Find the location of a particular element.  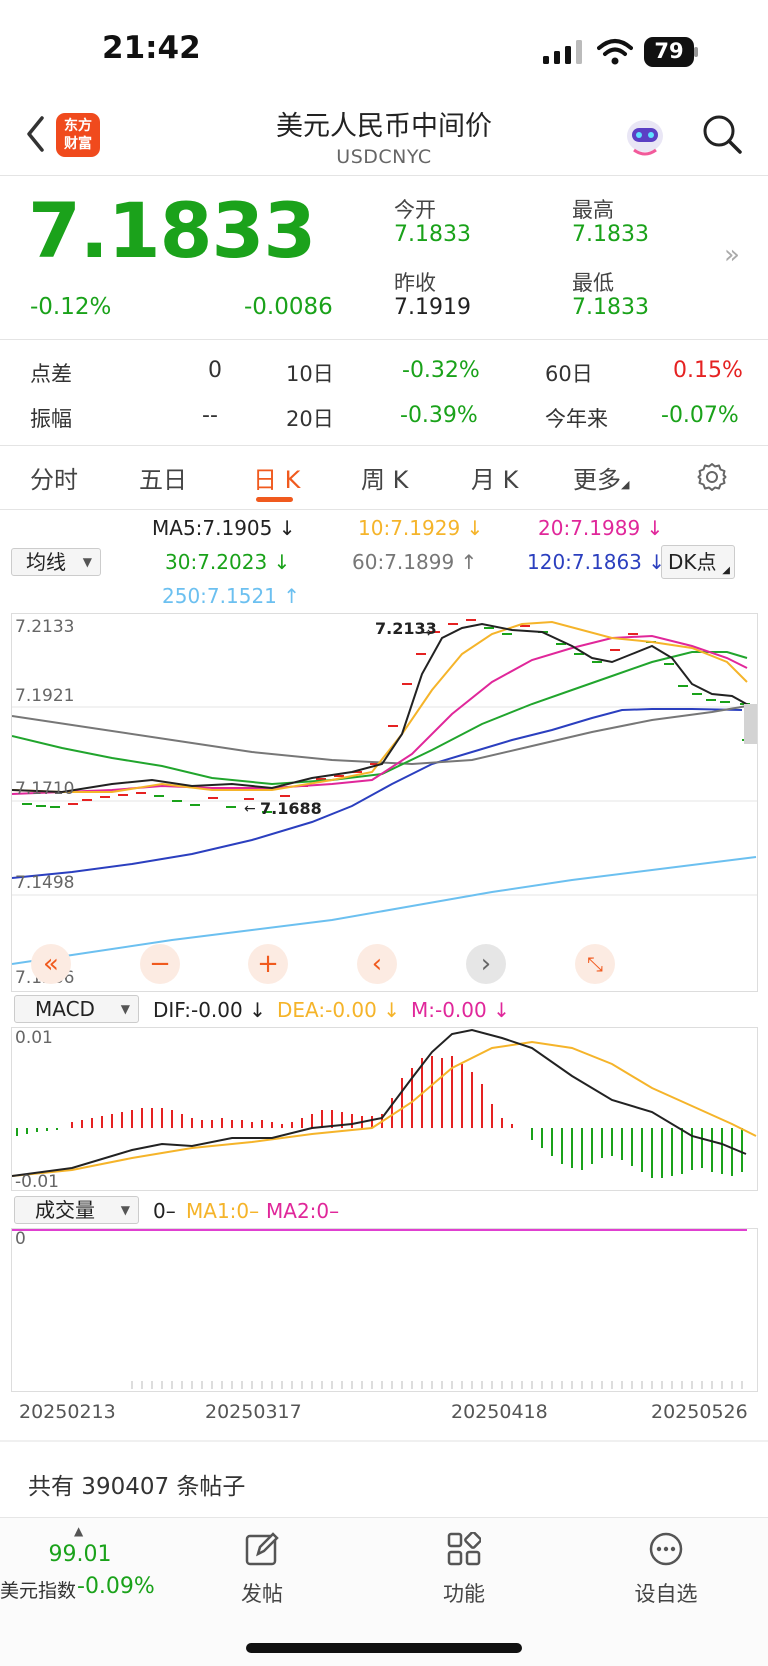

cellular-signal-icon is located at coordinates (562, 52).